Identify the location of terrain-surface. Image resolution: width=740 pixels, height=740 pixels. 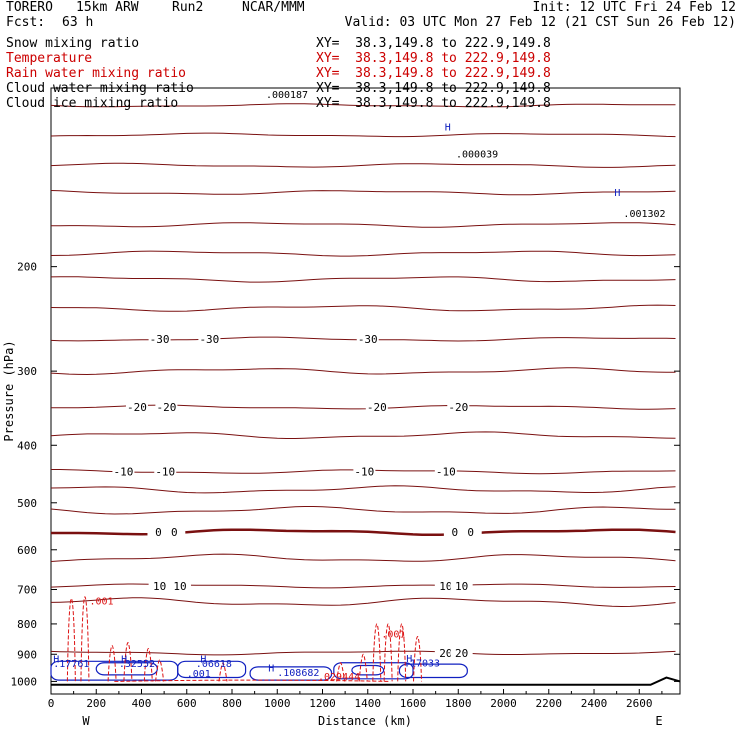
(366, 681).